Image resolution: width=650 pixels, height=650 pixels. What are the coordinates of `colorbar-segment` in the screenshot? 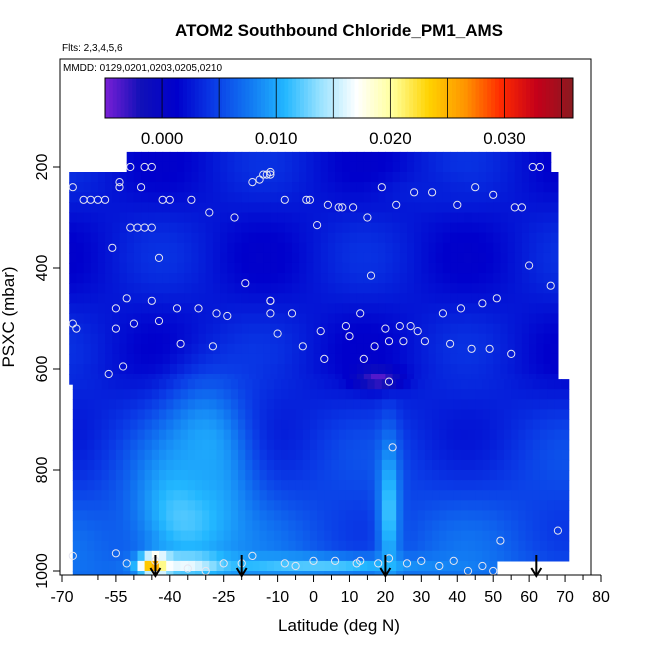 It's located at (489, 98).